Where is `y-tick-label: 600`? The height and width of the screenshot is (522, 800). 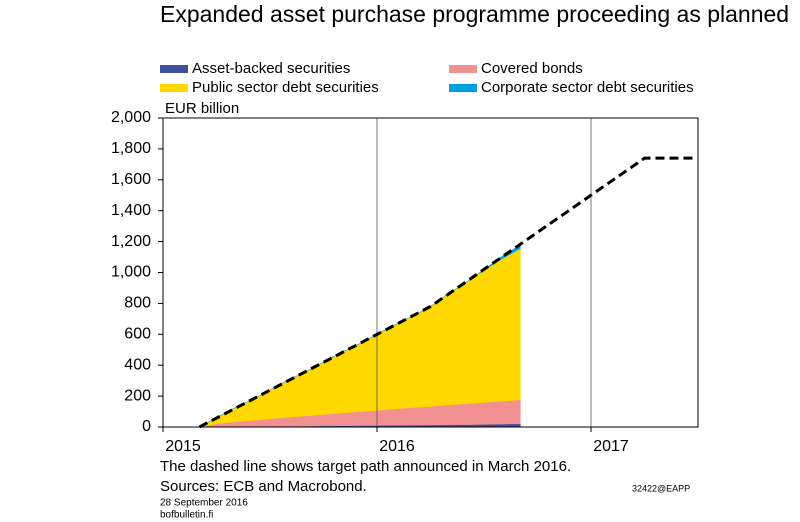
y-tick-label: 600 is located at coordinates (137, 334).